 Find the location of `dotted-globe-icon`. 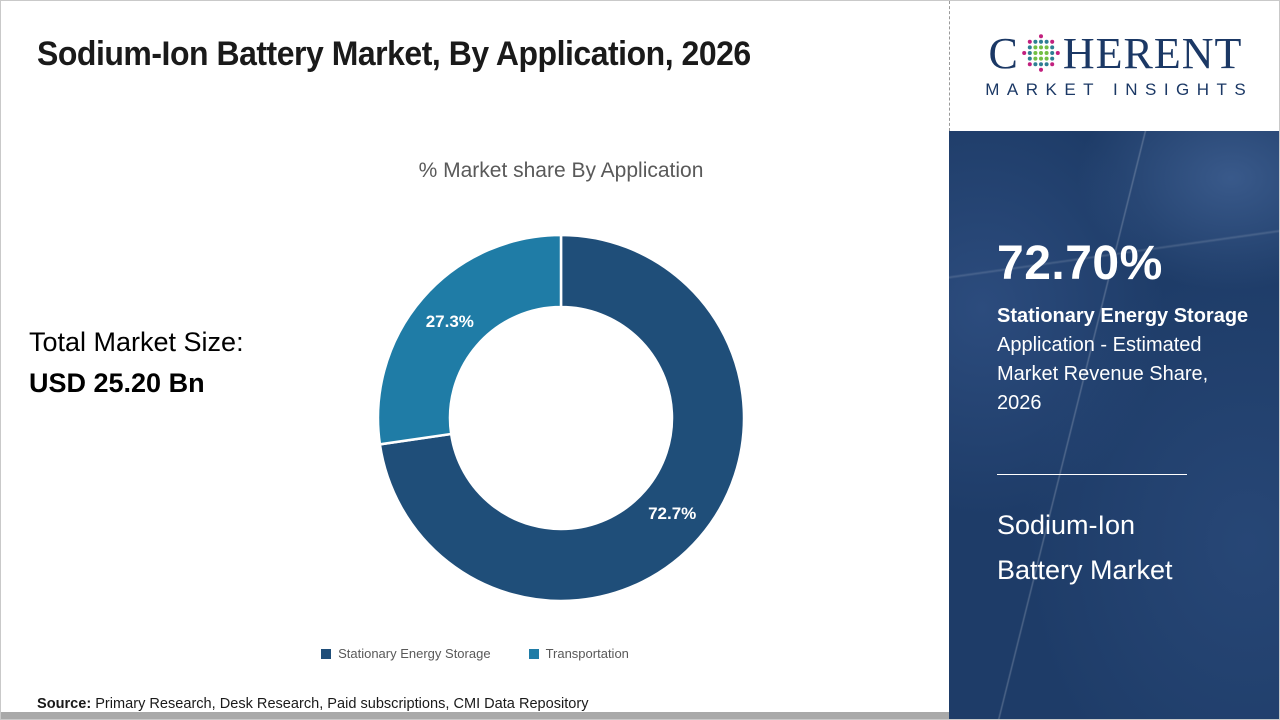

dotted-globe-icon is located at coordinates (1041, 53).